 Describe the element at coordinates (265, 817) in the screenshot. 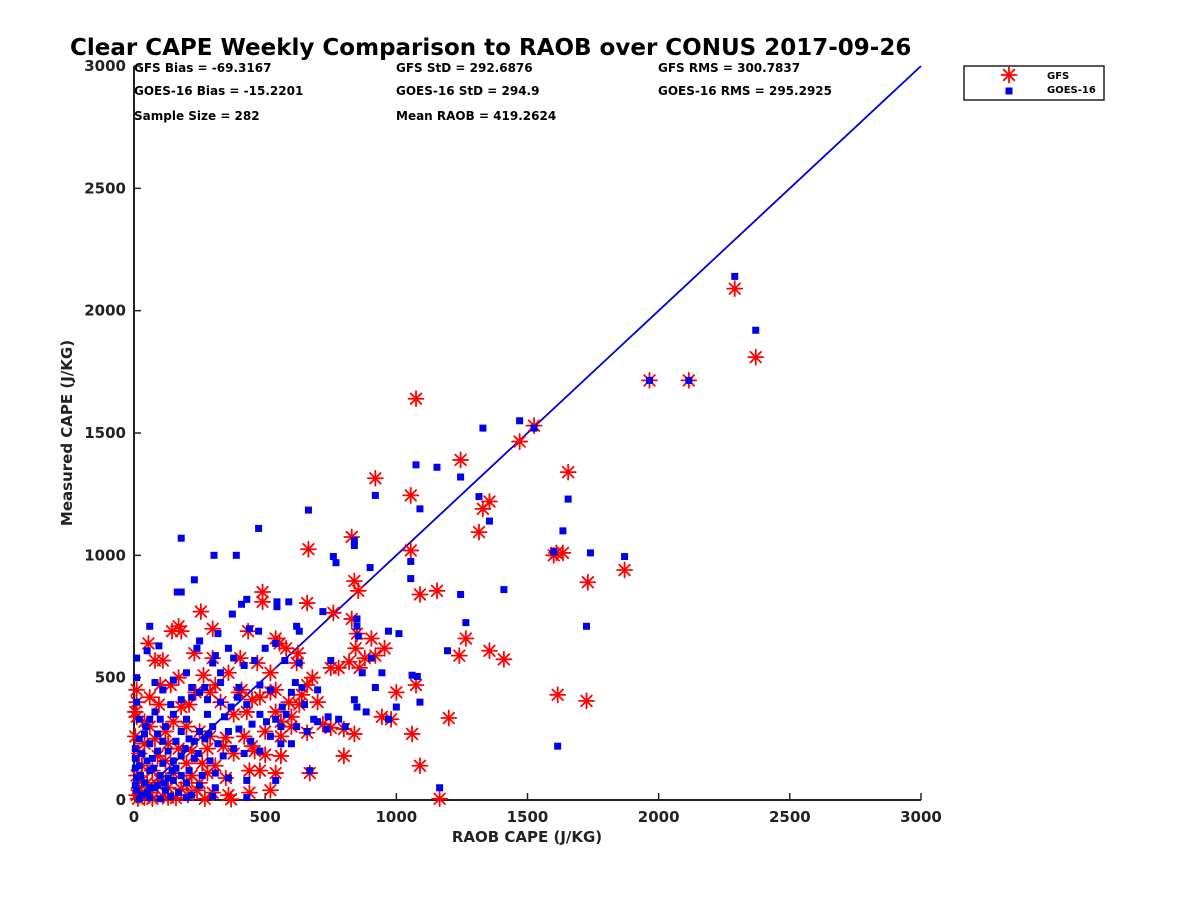

I see `x-tick-label: 500` at that location.